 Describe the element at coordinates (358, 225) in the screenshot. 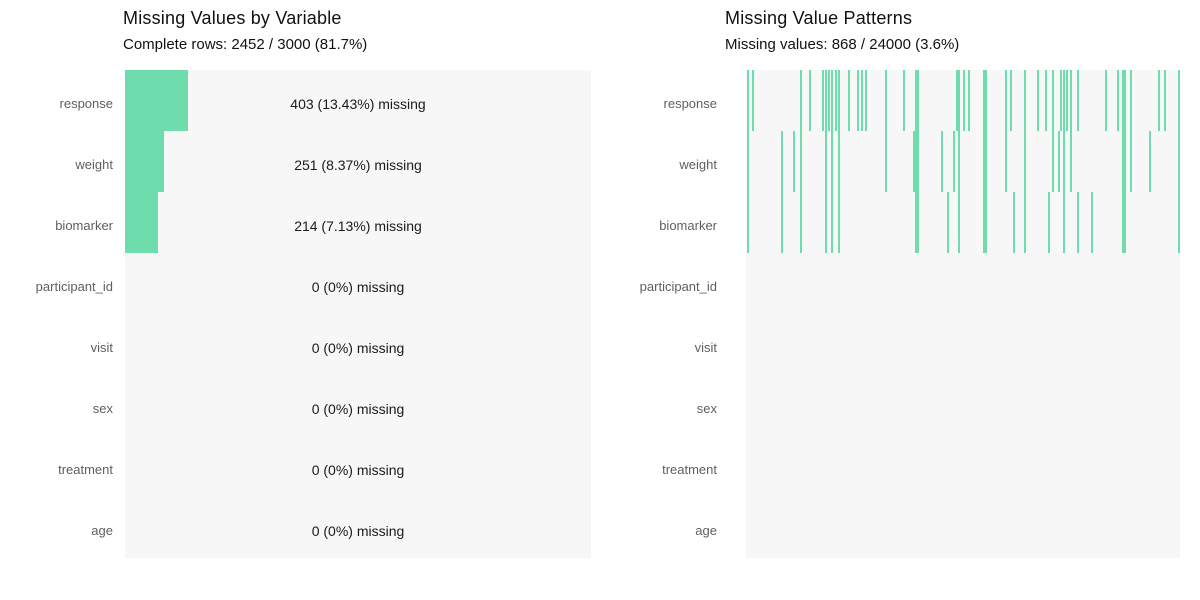

I see `bar-annotation-biomarker: 214 (7.13%) missing` at that location.